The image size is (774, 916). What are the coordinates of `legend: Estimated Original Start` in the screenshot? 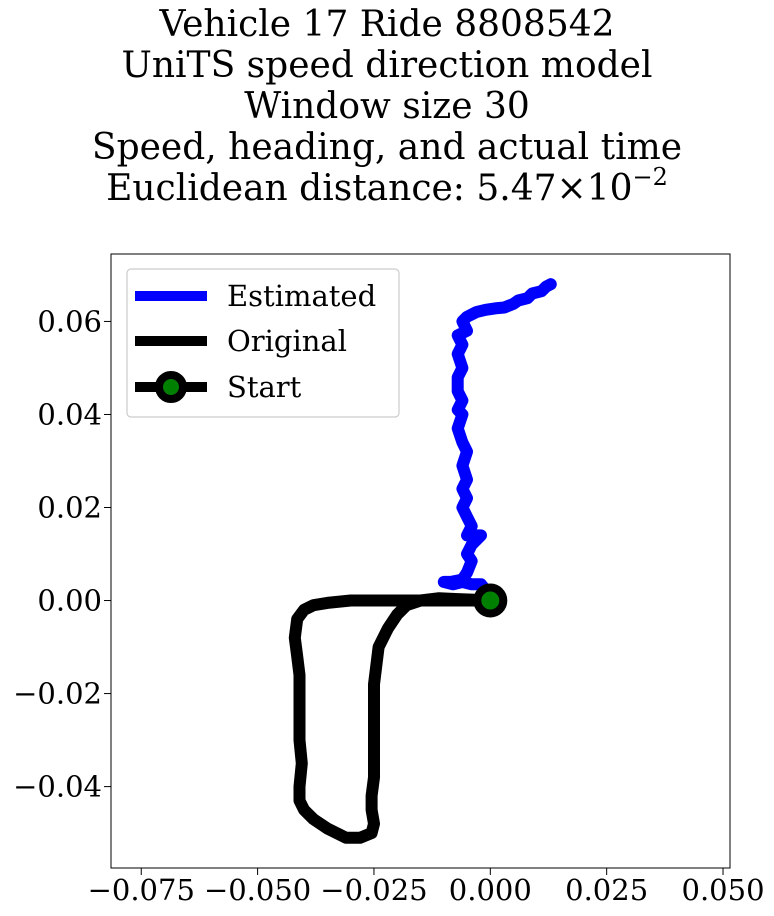 It's located at (263, 343).